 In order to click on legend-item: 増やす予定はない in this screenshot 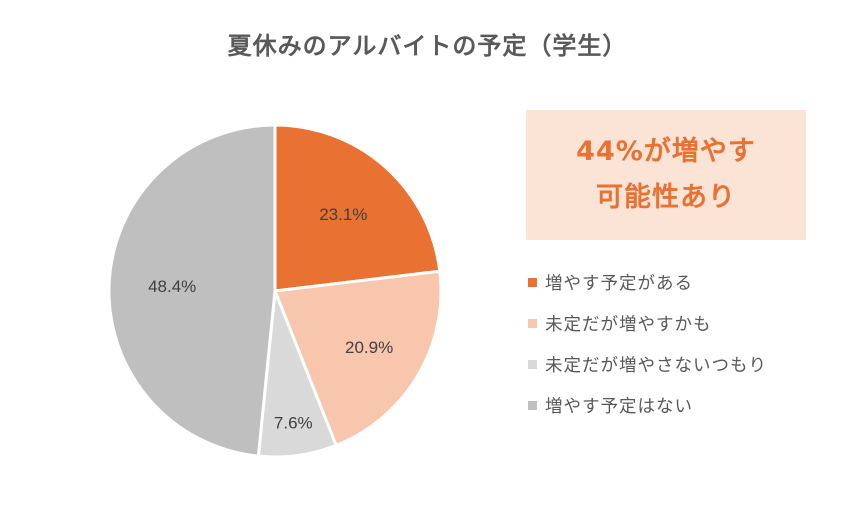, I will do `click(647, 405)`.